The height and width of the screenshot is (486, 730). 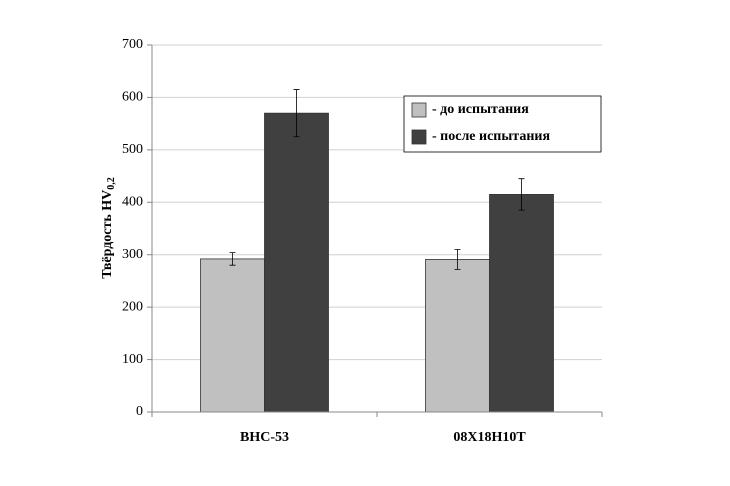 I want to click on legend-label: - до испытания, so click(x=480, y=109).